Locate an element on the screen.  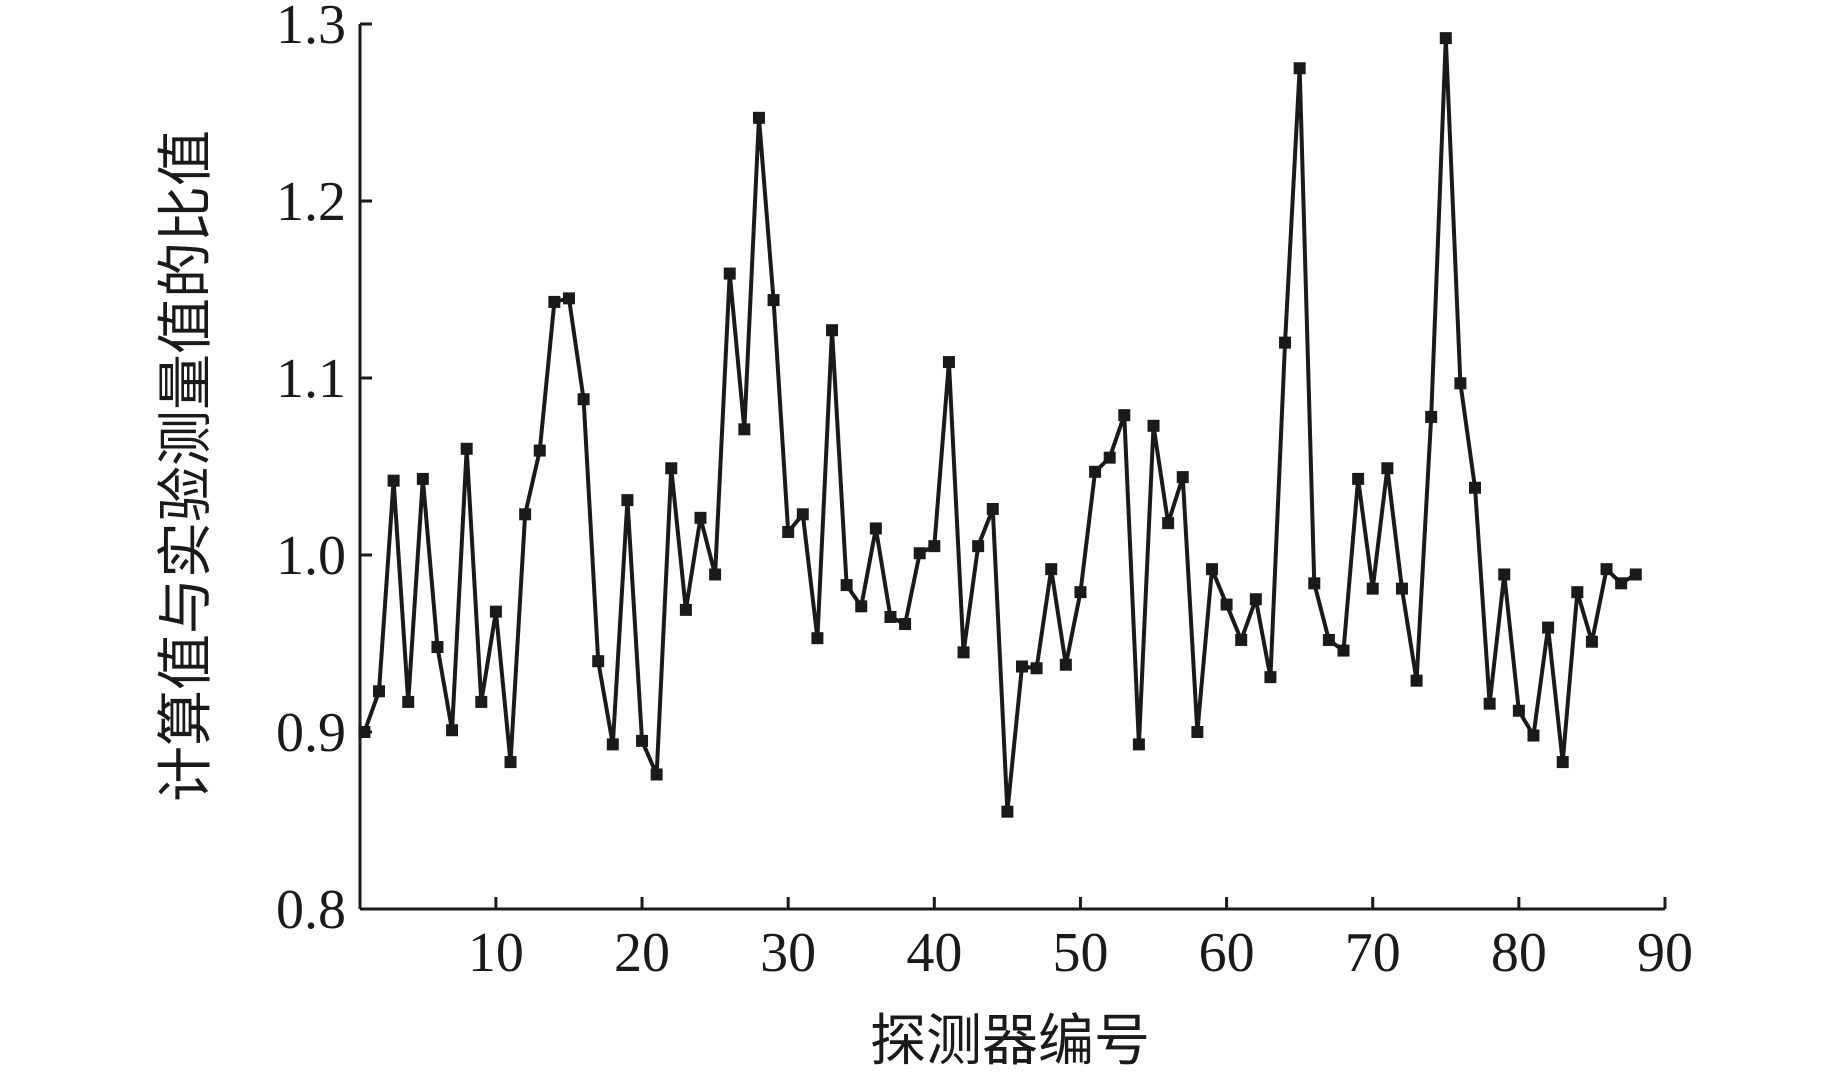
x-tick-label: 90 is located at coordinates (1665, 953).